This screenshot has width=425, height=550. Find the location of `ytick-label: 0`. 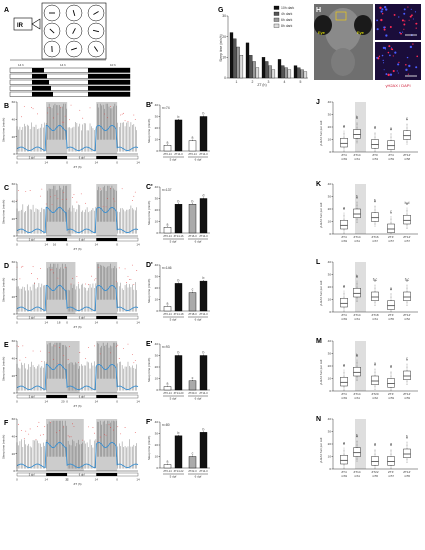

ytick-label: 0 is located at coordinates (330, 469).